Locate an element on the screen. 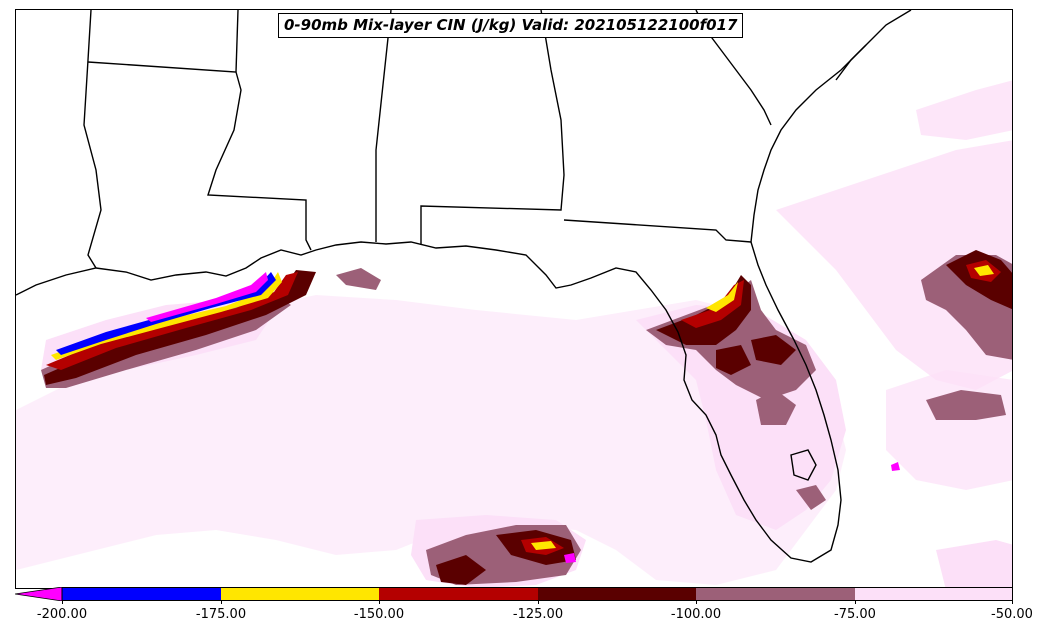 The height and width of the screenshot is (633, 1044). colorbar-tick-label: -100.00 is located at coordinates (696, 614).